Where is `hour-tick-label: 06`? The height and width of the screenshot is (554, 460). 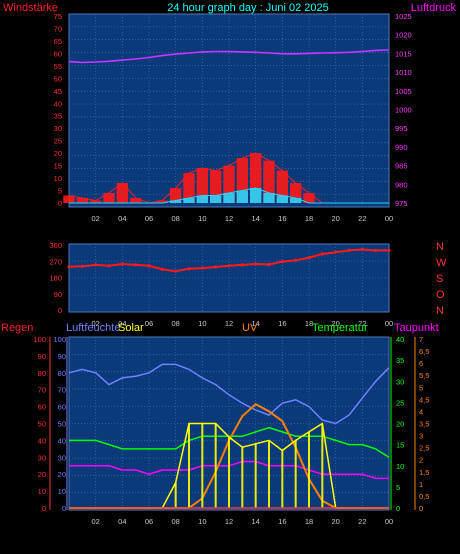 hour-tick-label: 06 is located at coordinates (149, 323).